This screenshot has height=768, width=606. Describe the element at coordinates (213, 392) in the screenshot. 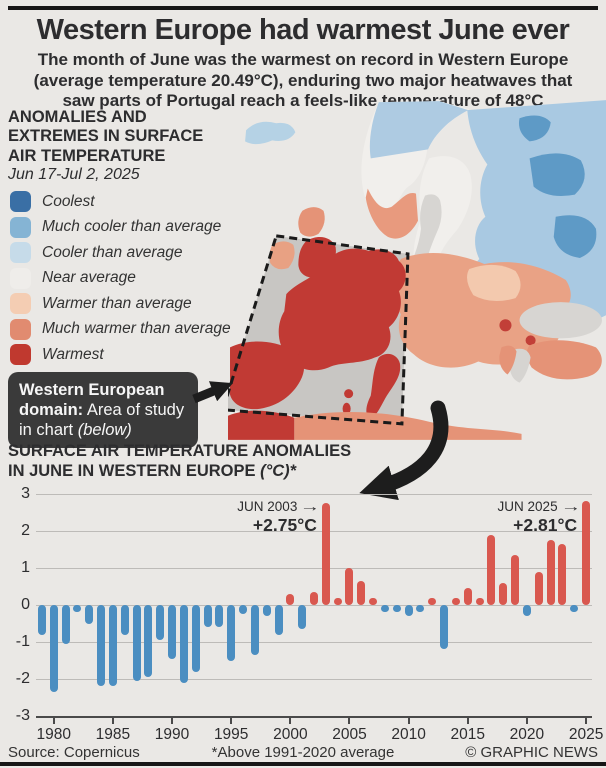

I see `callout-arrow` at that location.